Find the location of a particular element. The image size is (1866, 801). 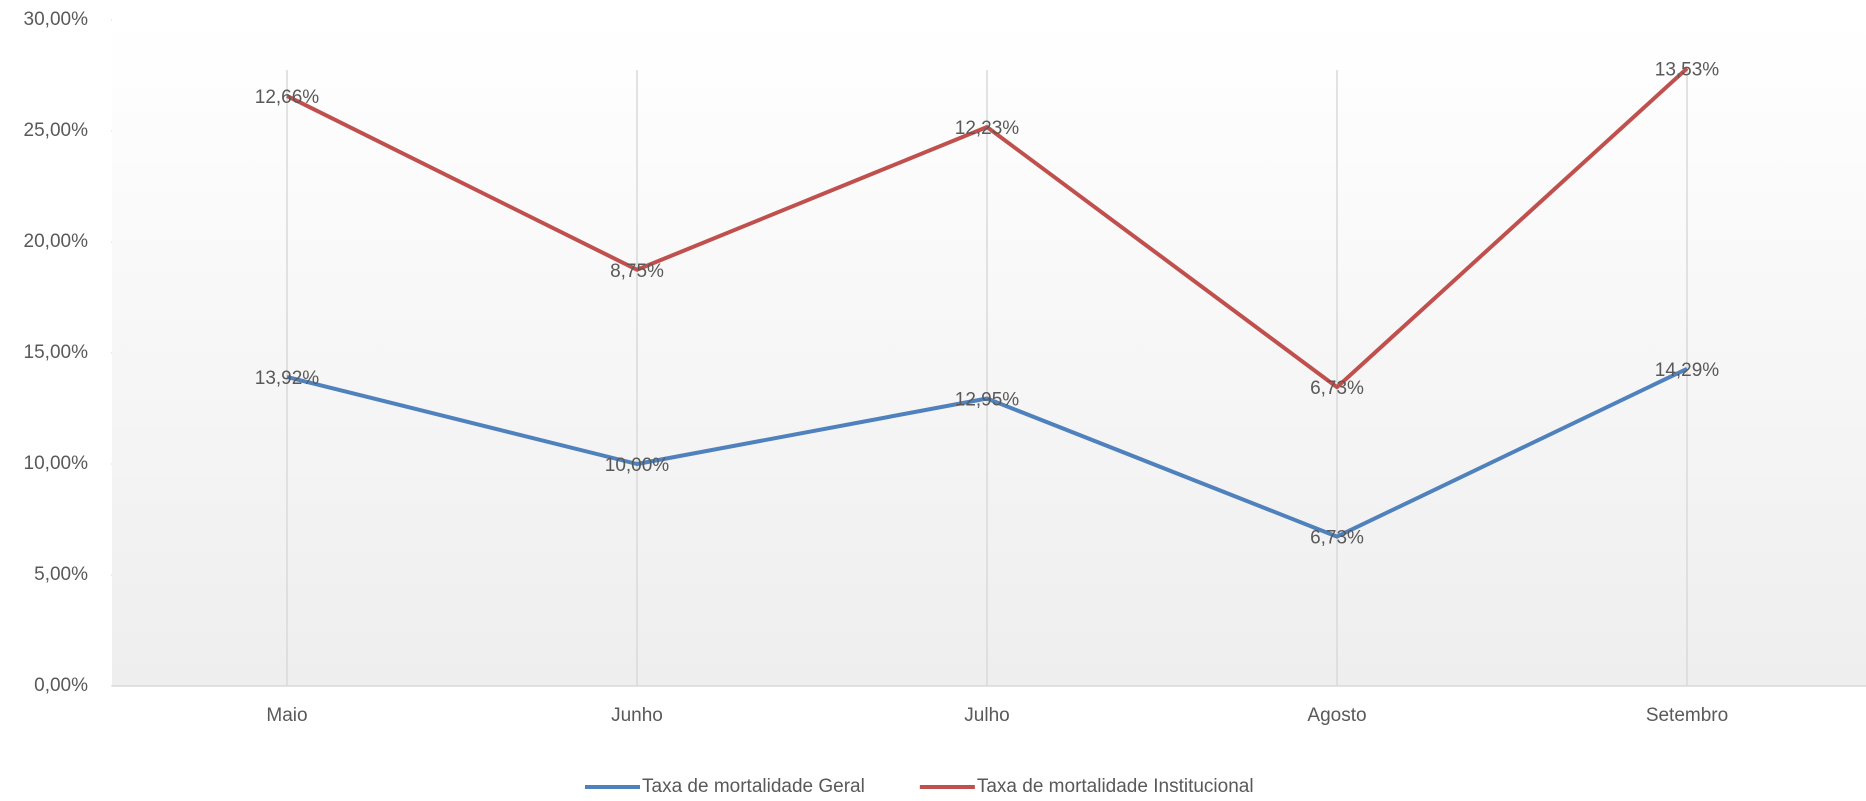

y-tick-label: 5,00% is located at coordinates (61, 574).